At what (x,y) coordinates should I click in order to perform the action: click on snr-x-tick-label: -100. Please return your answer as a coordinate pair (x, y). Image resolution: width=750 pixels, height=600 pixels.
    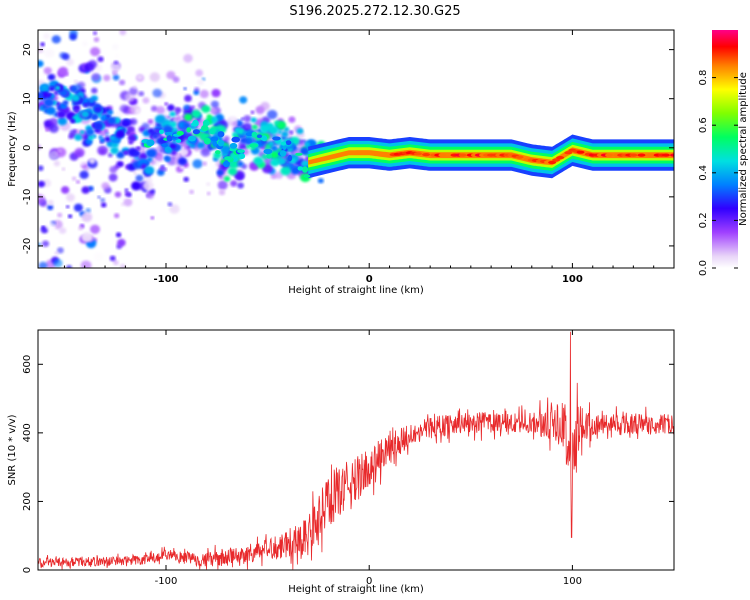
    Looking at the image, I should click on (166, 581).